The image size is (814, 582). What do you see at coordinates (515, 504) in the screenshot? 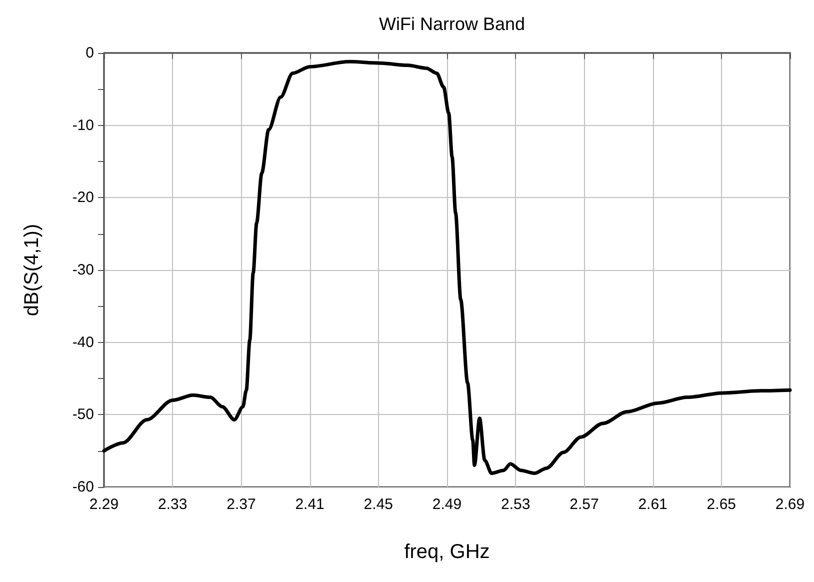
I see `x-tick-label: 2.53` at bounding box center [515, 504].